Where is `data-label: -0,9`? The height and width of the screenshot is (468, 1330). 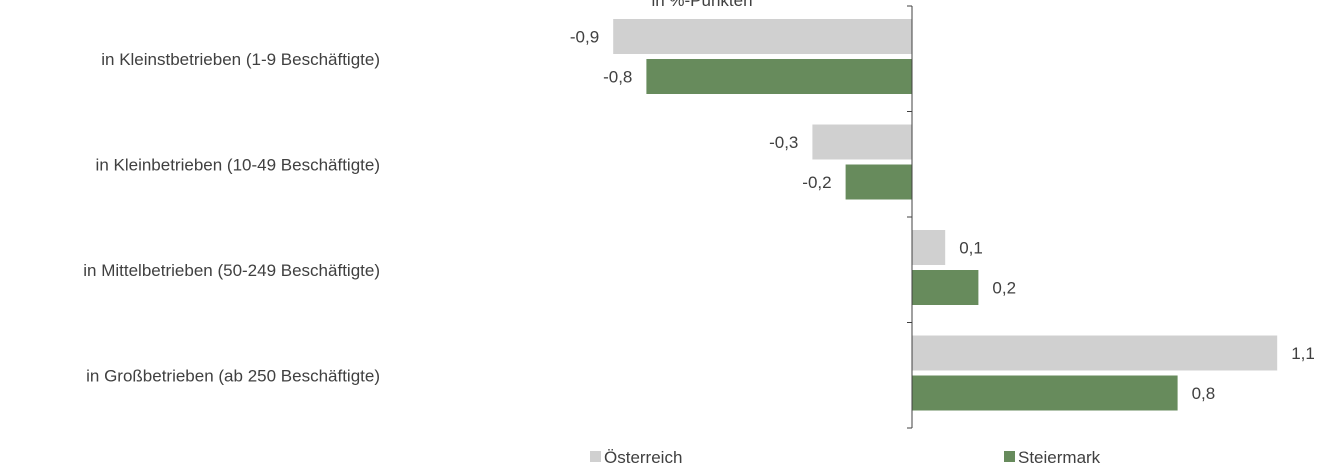
data-label: -0,9 is located at coordinates (584, 37).